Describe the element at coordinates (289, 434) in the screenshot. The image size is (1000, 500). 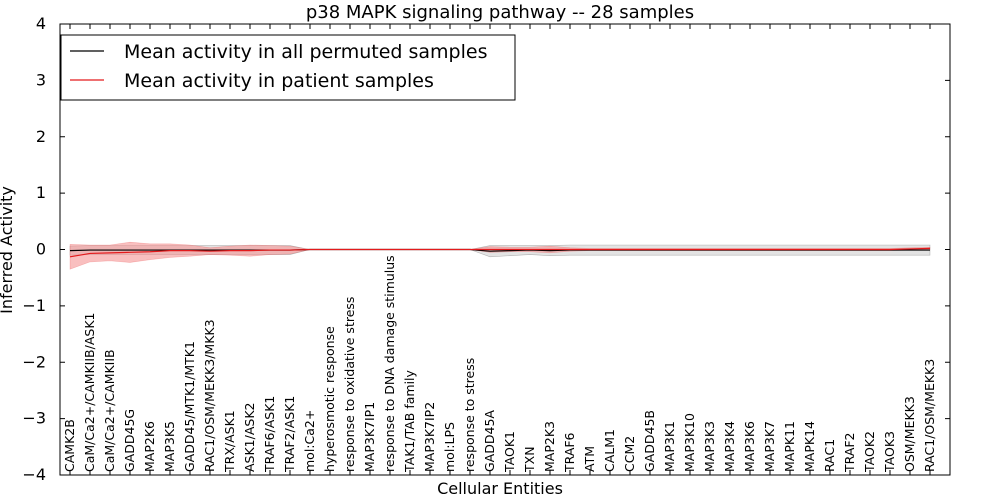
I see `x-tick-label: TRAF2/ASK1` at that location.